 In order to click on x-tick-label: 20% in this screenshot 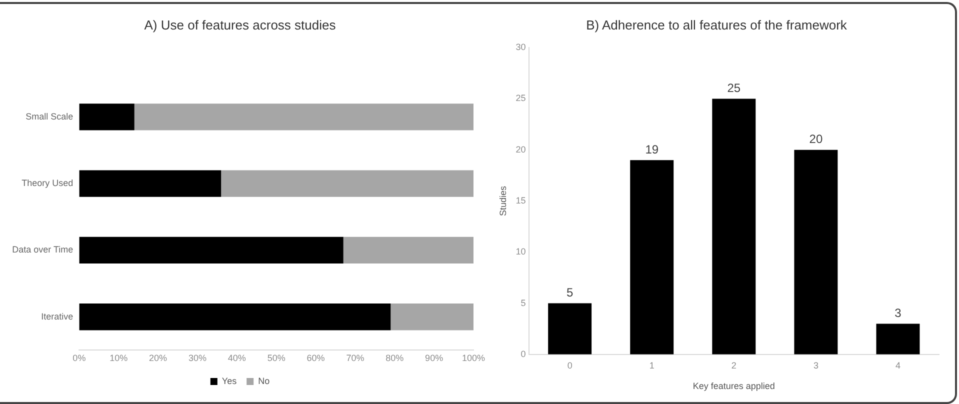, I will do `click(158, 358)`.